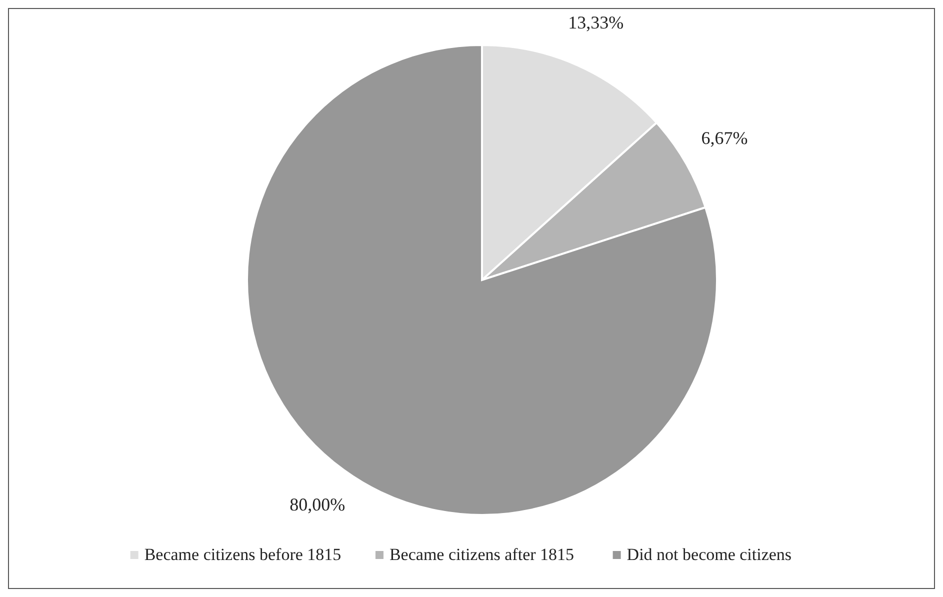 The height and width of the screenshot is (597, 943). What do you see at coordinates (243, 554) in the screenshot?
I see `legend-label: Became citizens before 1815` at bounding box center [243, 554].